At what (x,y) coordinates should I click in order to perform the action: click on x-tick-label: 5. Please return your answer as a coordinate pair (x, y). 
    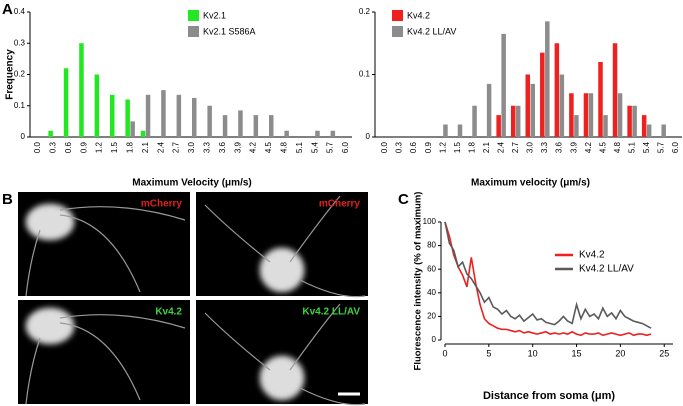
    Looking at the image, I should click on (488, 353).